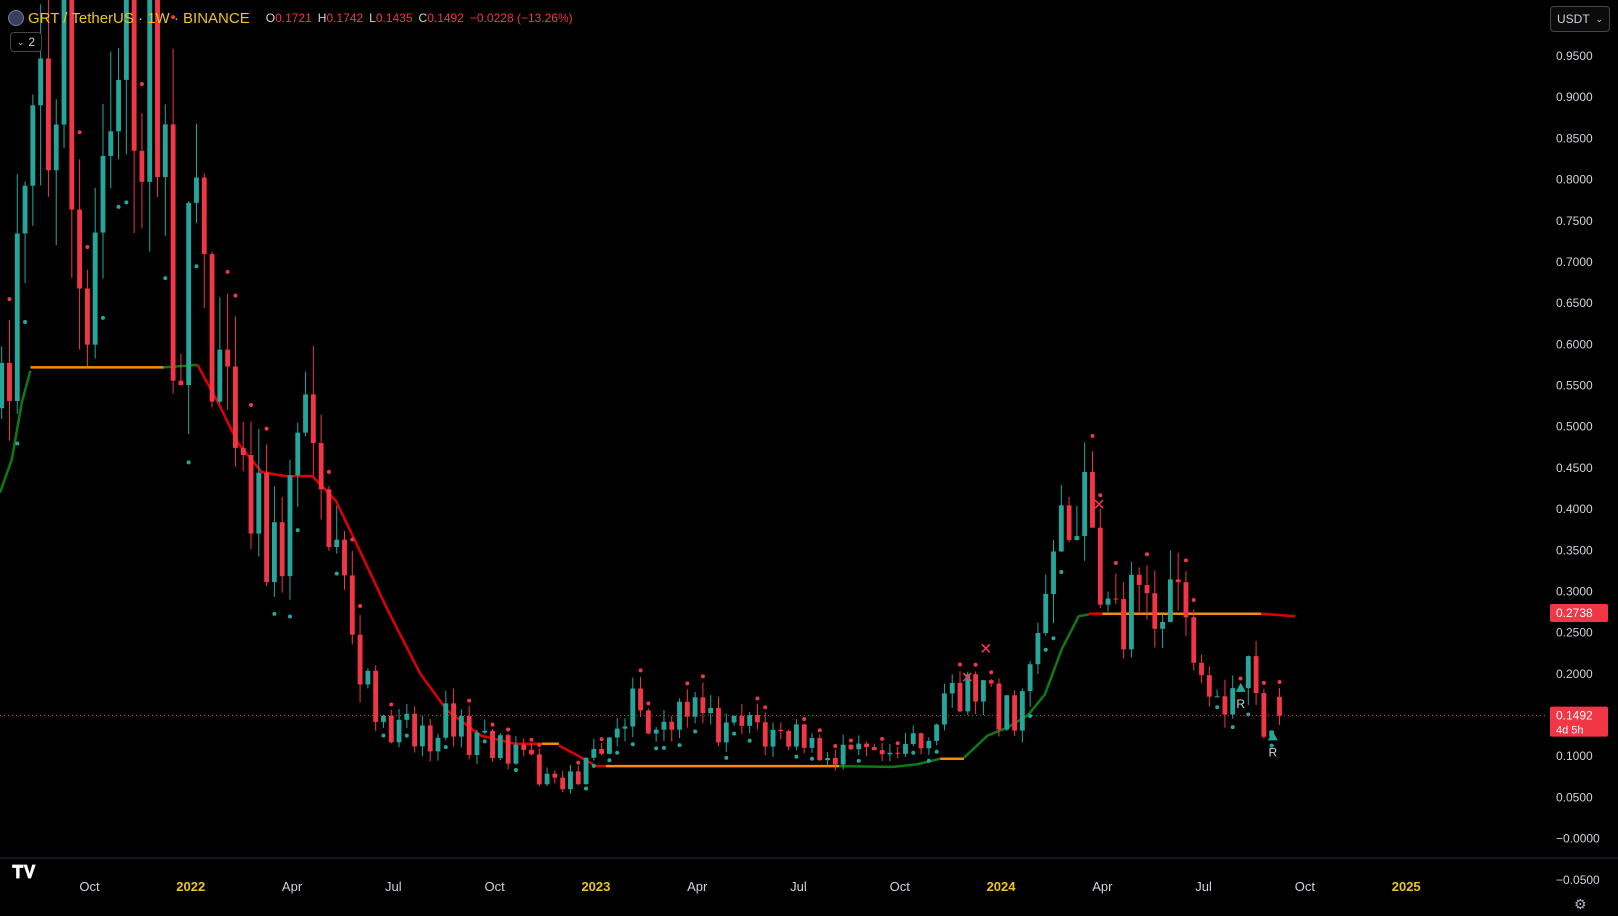  I want to click on indicators-toggle-button: ⌄ 2, so click(26, 42).